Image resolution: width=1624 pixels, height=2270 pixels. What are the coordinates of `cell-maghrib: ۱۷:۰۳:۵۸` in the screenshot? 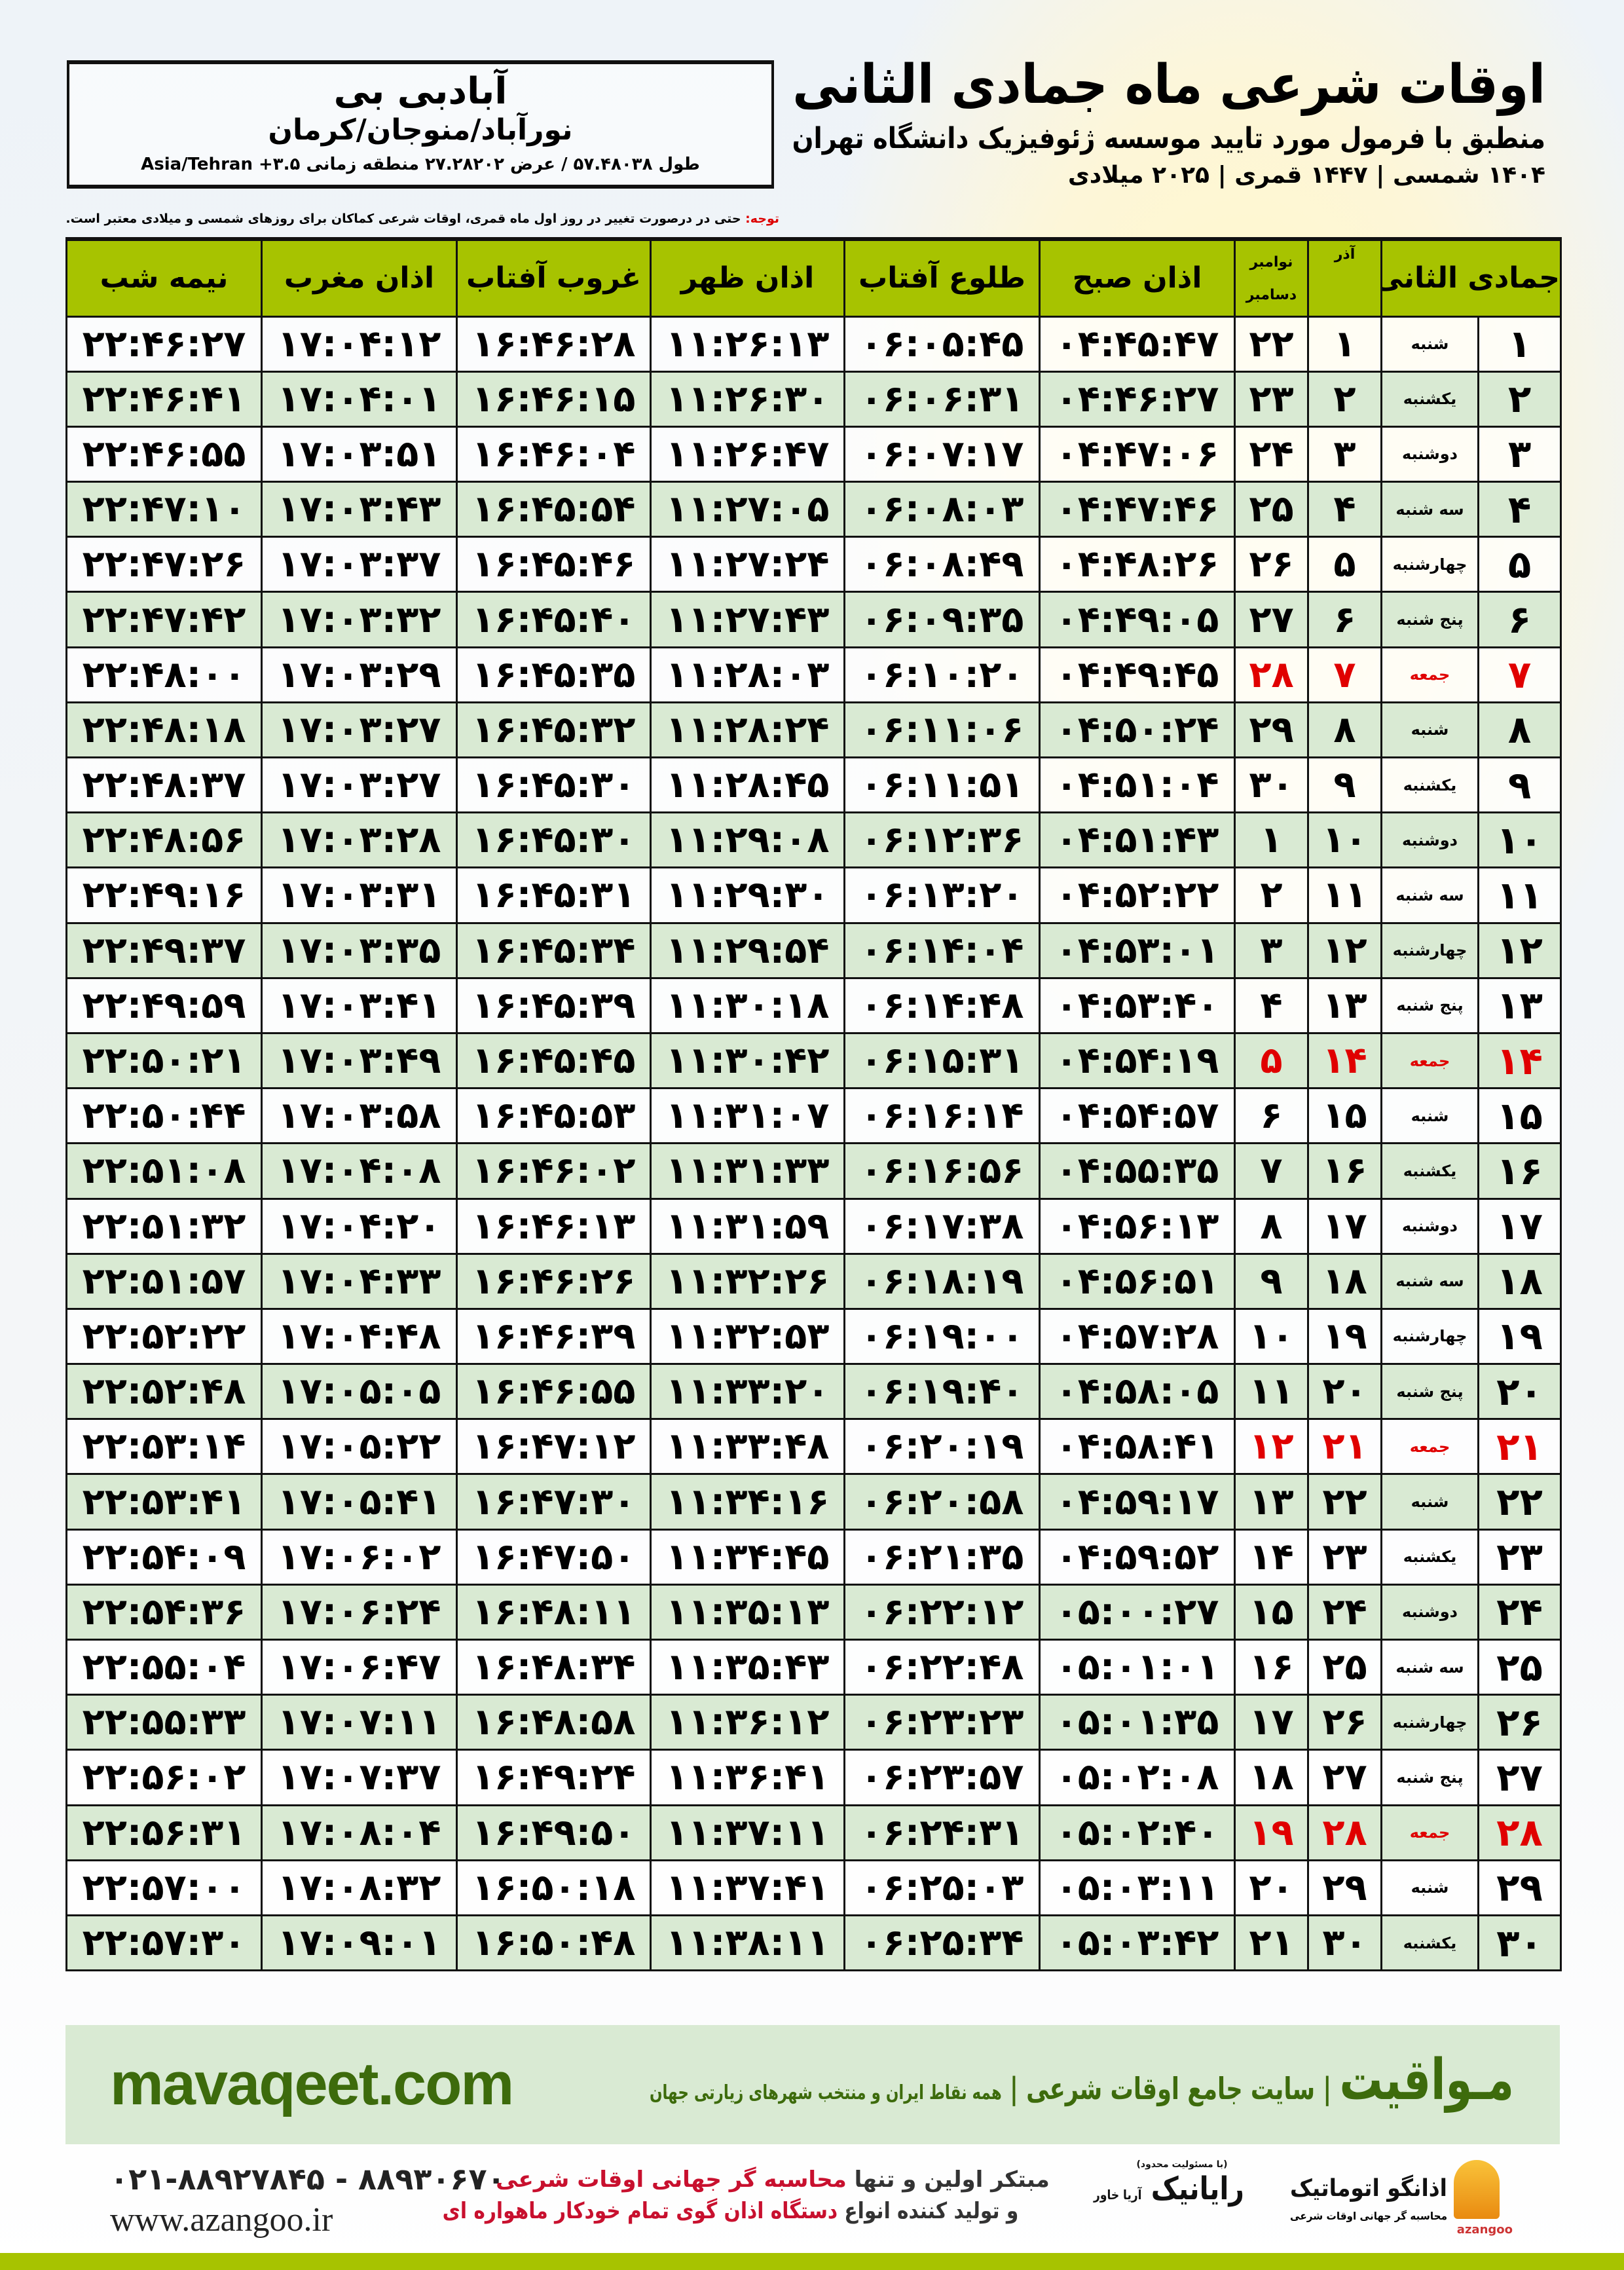 It's located at (359, 1116).